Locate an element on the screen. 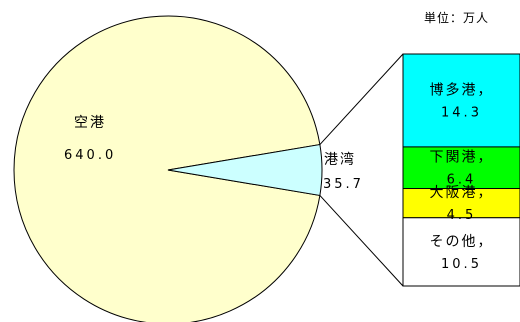 The height and width of the screenshot is (322, 520). segment-label-shimonoseki: 下関港， is located at coordinates (462, 158).